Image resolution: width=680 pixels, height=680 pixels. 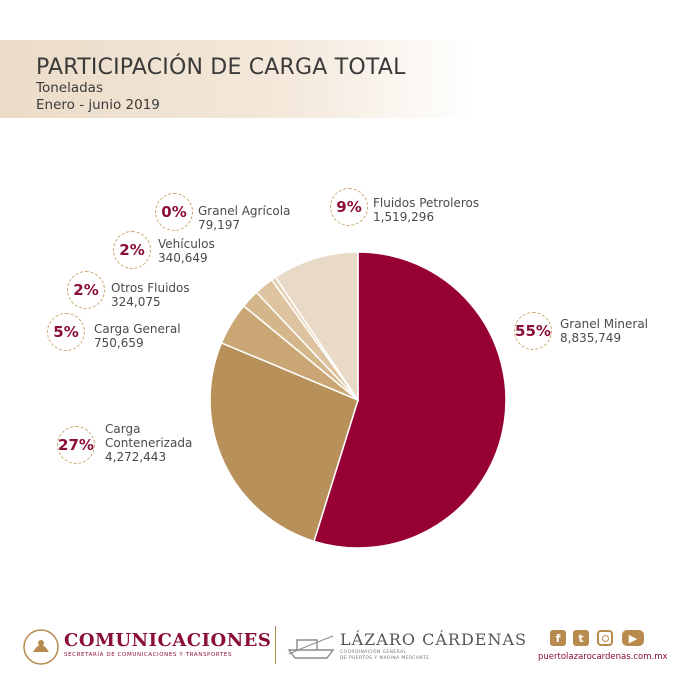 I want to click on label-name: Carga General, so click(x=137, y=329).